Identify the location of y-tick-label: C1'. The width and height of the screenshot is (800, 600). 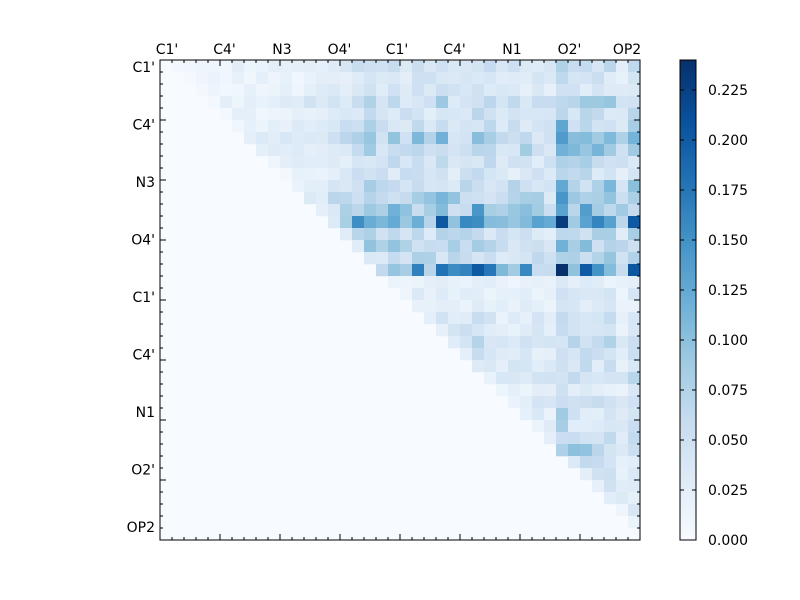
(143, 298).